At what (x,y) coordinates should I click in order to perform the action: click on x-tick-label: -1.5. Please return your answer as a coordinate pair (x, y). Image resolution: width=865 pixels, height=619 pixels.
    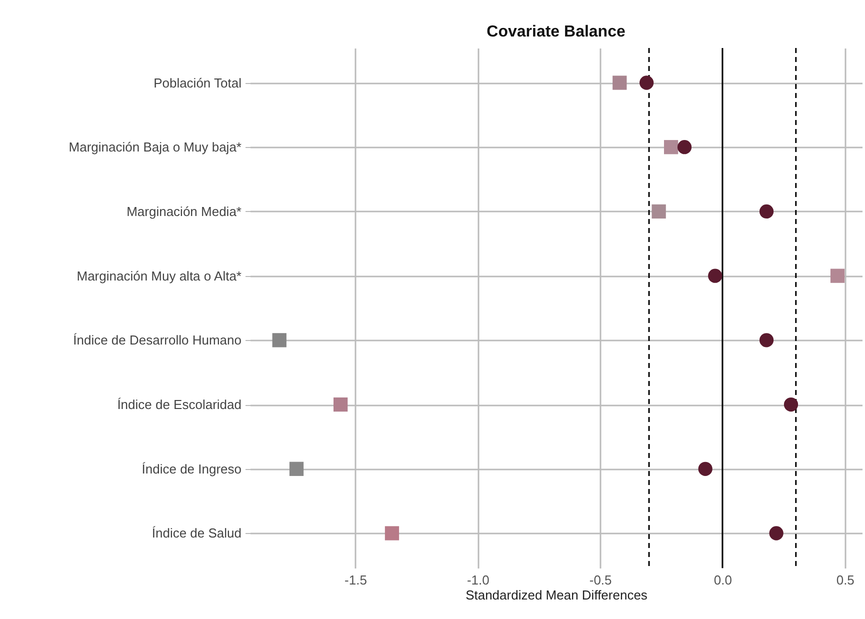
    Looking at the image, I should click on (355, 580).